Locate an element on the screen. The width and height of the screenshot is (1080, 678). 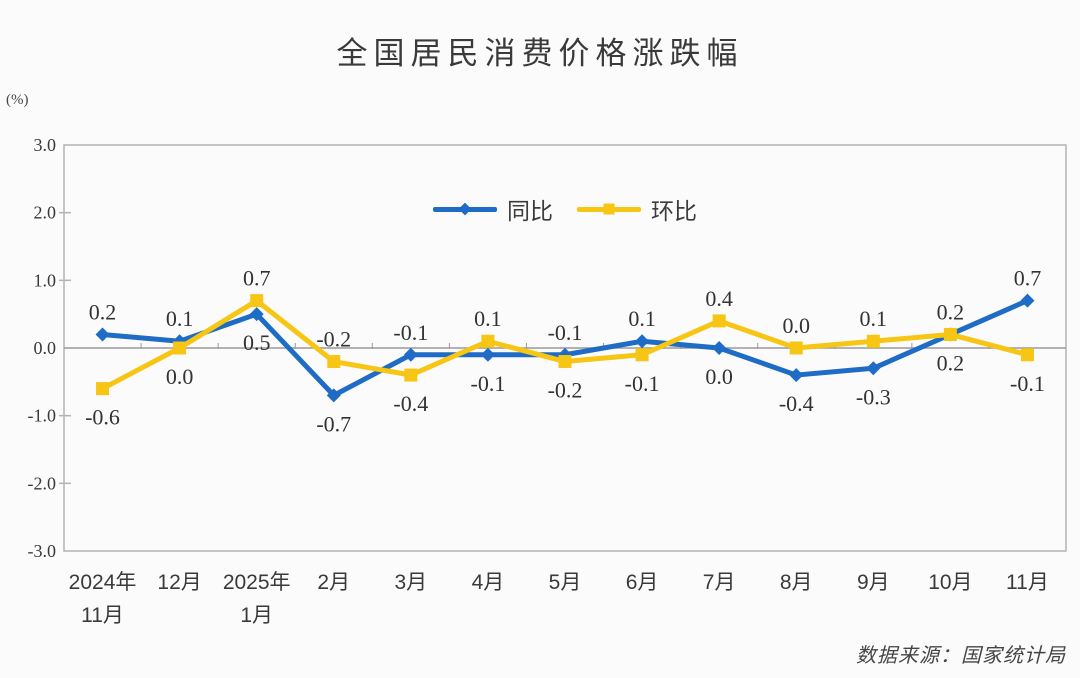
data-label-yoy: 0.0 is located at coordinates (719, 376).